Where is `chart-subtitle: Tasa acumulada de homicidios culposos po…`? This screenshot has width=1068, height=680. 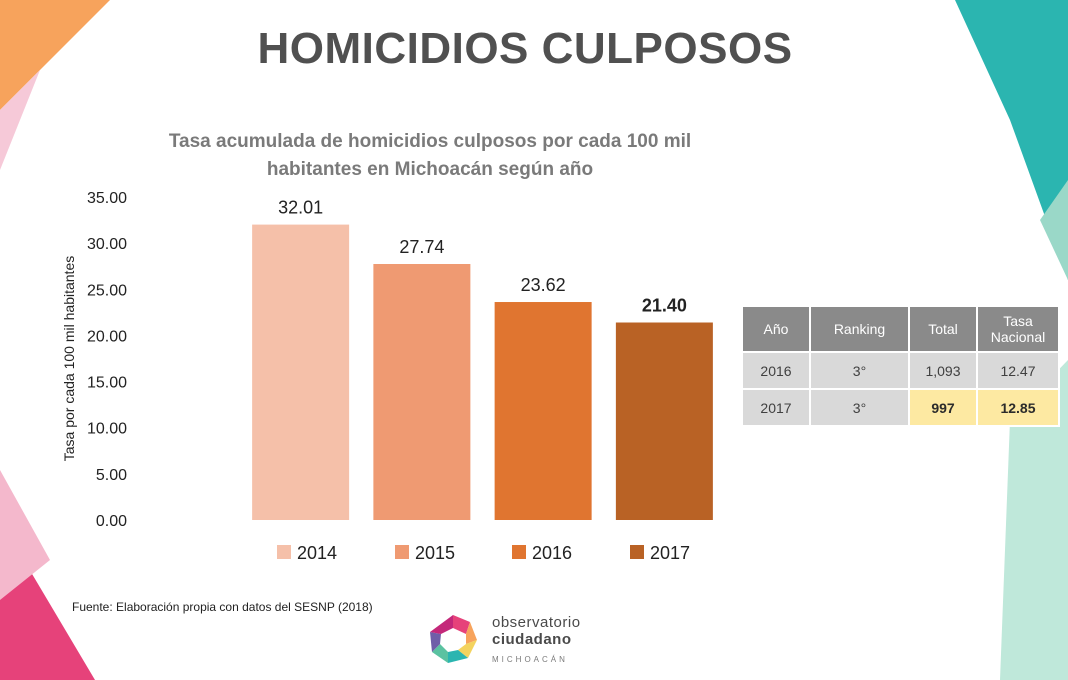
chart-subtitle: Tasa acumulada de homicidios culposos po… is located at coordinates (430, 156).